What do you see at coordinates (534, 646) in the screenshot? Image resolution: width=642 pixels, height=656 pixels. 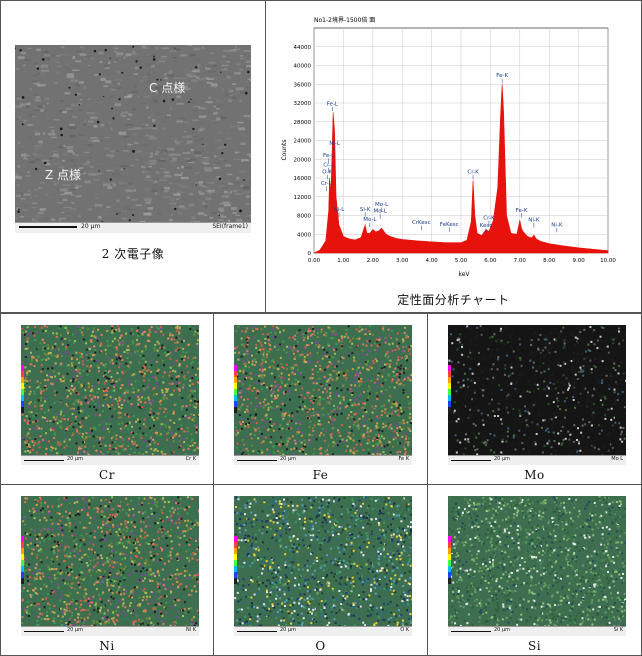 I see `element-map-caption: Si` at bounding box center [534, 646].